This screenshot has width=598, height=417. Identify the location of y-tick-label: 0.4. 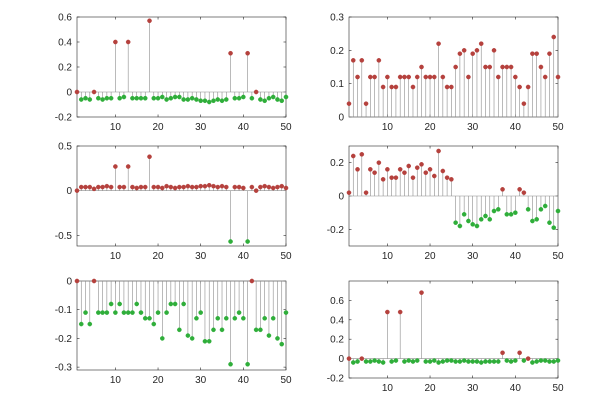
(65, 43).